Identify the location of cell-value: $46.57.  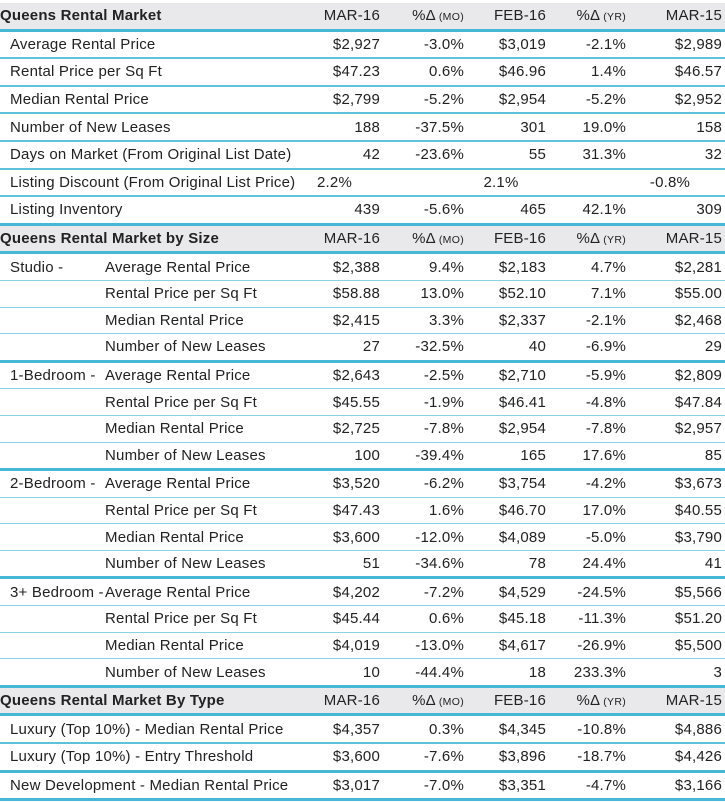
(698, 72).